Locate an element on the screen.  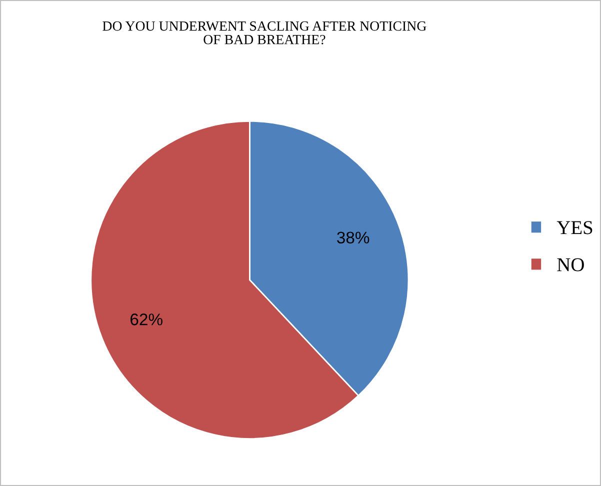
legend-label: NO is located at coordinates (570, 265).